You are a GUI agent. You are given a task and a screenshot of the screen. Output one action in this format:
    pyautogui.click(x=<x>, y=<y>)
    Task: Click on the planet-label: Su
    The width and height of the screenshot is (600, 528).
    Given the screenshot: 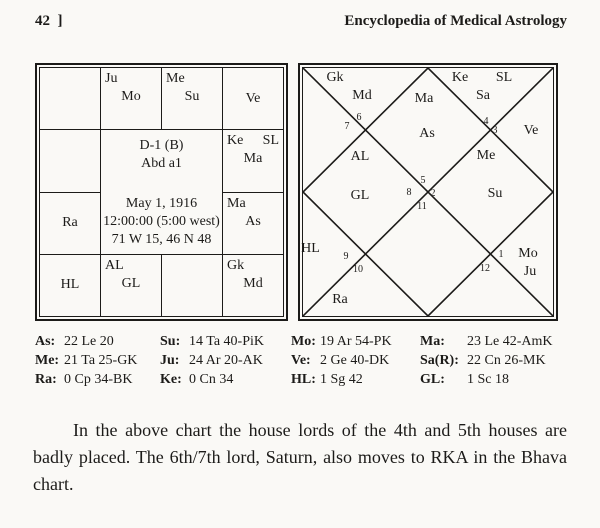 What is the action you would take?
    pyautogui.click(x=495, y=194)
    